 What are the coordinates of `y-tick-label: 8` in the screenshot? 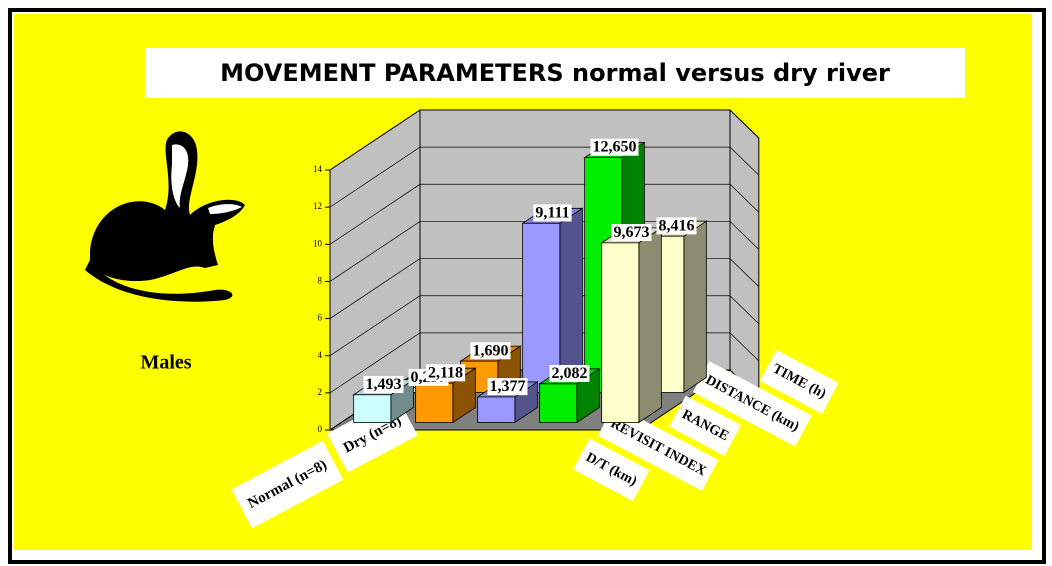 It's located at (320, 280).